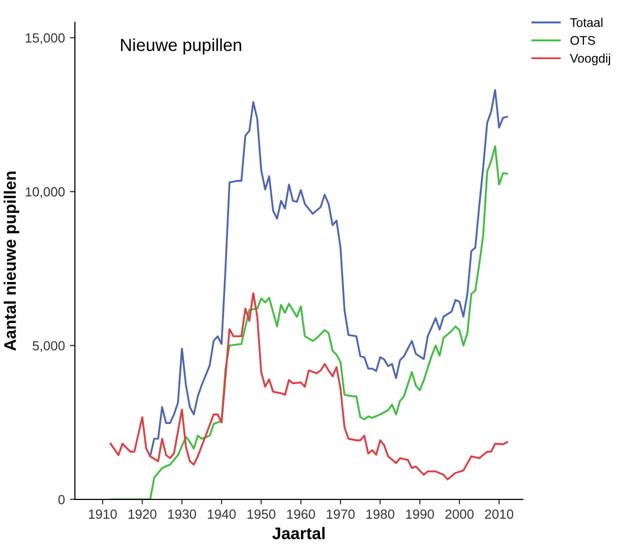 The image size is (640, 558). I want to click on x-tick-label: 1920, so click(142, 514).